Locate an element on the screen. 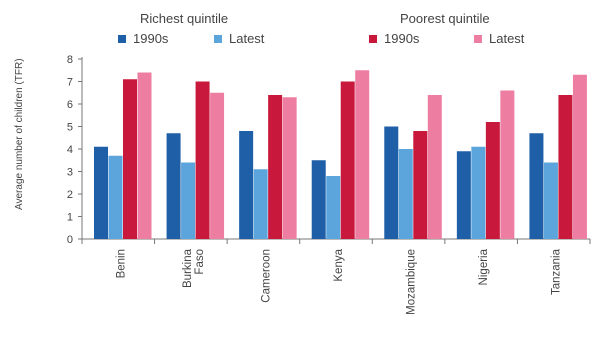 This screenshot has height=337, width=594. svg-text: BurkinaFaso is located at coordinates (194, 268).